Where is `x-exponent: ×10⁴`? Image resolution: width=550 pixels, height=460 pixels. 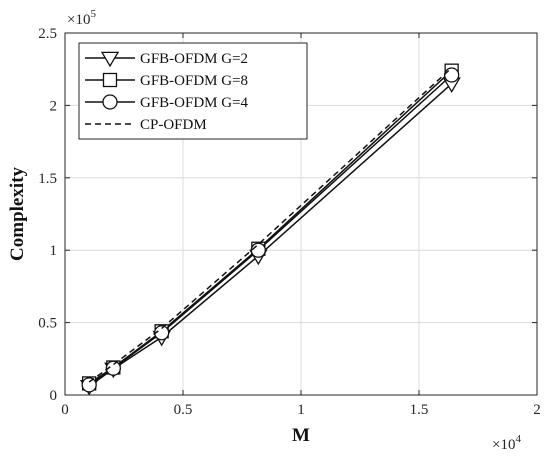
x-exponent: ×10⁴ is located at coordinates (506, 443).